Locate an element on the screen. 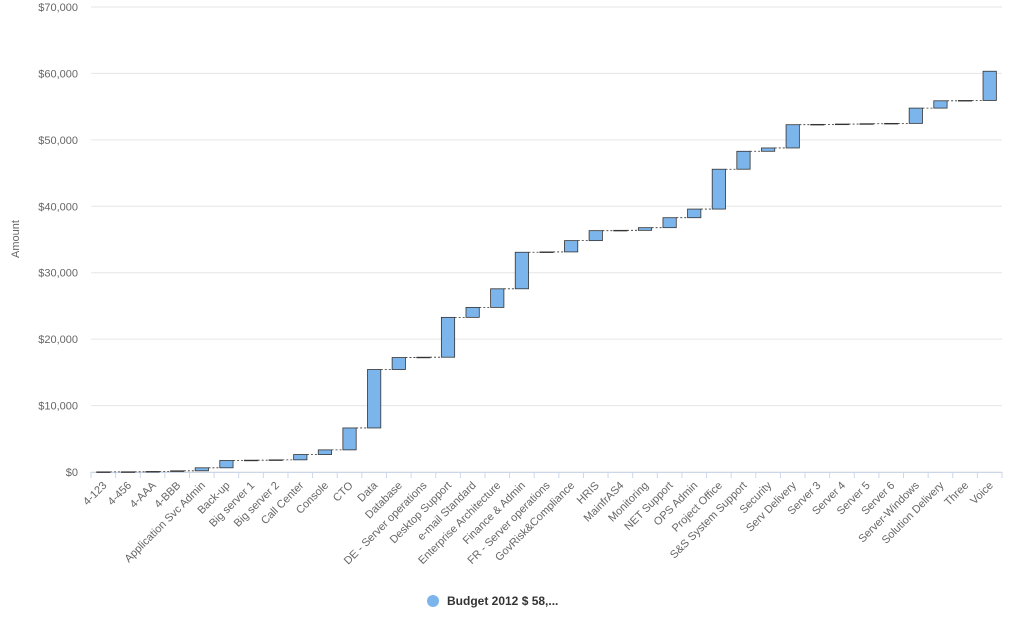 Image resolution: width=1011 pixels, height=626 pixels. y-tick-label: $60,000 is located at coordinates (58, 74).